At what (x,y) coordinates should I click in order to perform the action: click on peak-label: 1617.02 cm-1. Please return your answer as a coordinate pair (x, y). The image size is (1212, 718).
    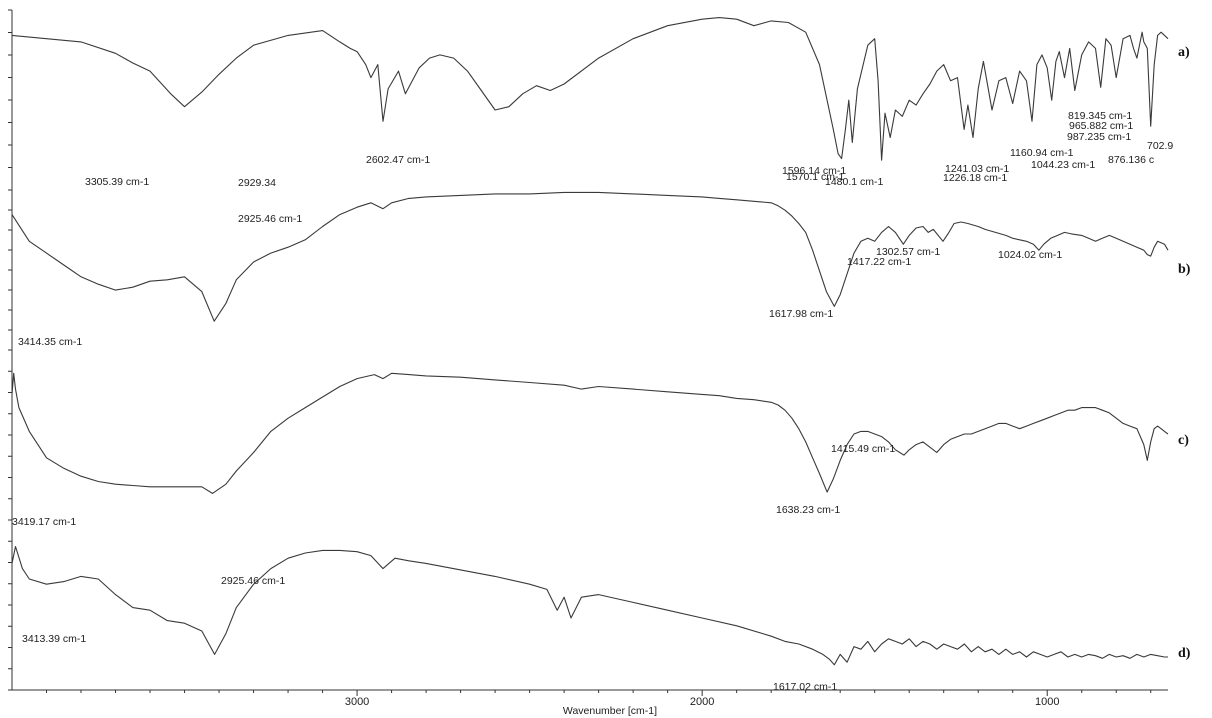
    Looking at the image, I should click on (805, 687).